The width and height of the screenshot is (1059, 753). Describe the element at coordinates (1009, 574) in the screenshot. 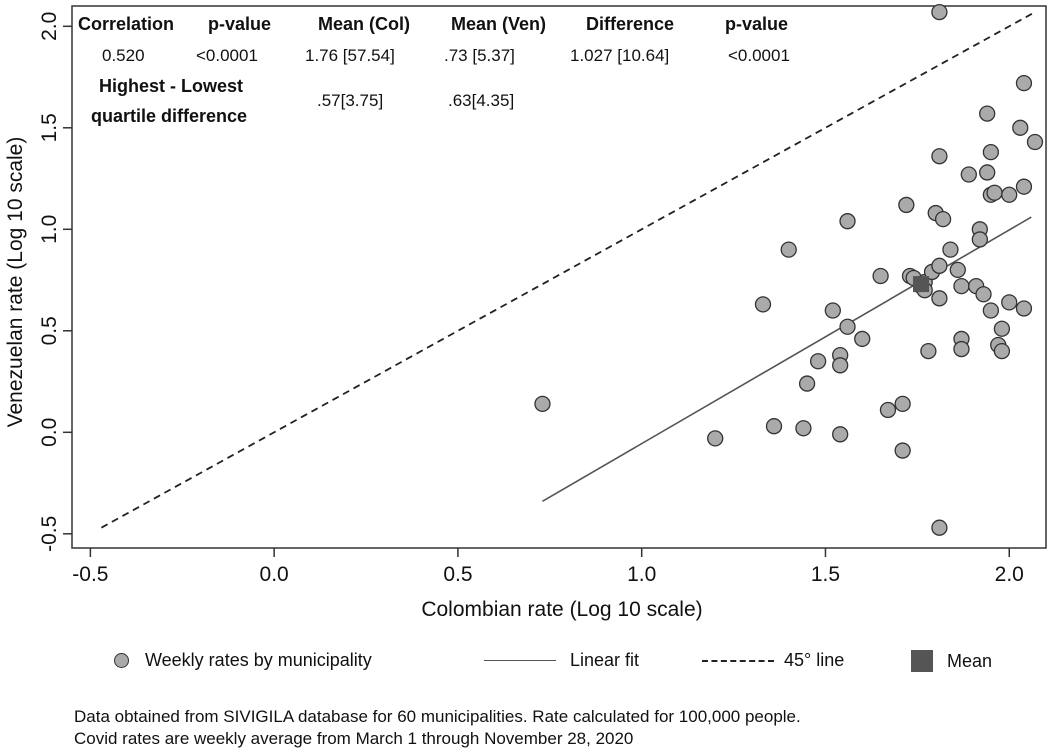

I see `x-tick-label: 2.0` at that location.